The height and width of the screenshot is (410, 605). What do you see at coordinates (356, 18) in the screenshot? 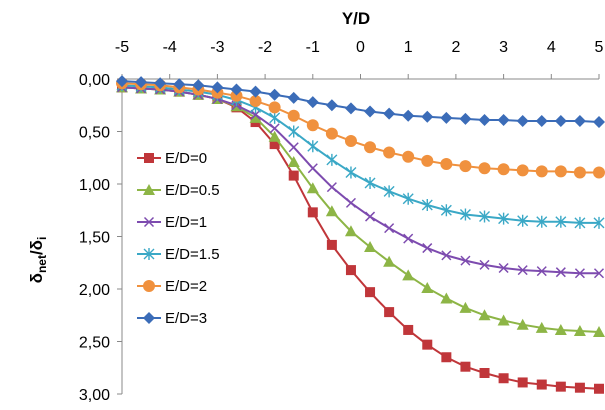
I see `x-axis-title: Y/D` at bounding box center [356, 18].